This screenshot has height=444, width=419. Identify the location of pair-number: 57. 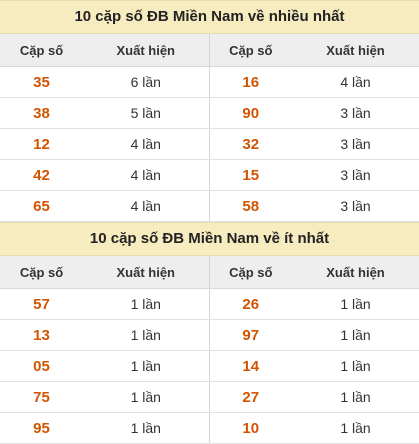
(41, 304).